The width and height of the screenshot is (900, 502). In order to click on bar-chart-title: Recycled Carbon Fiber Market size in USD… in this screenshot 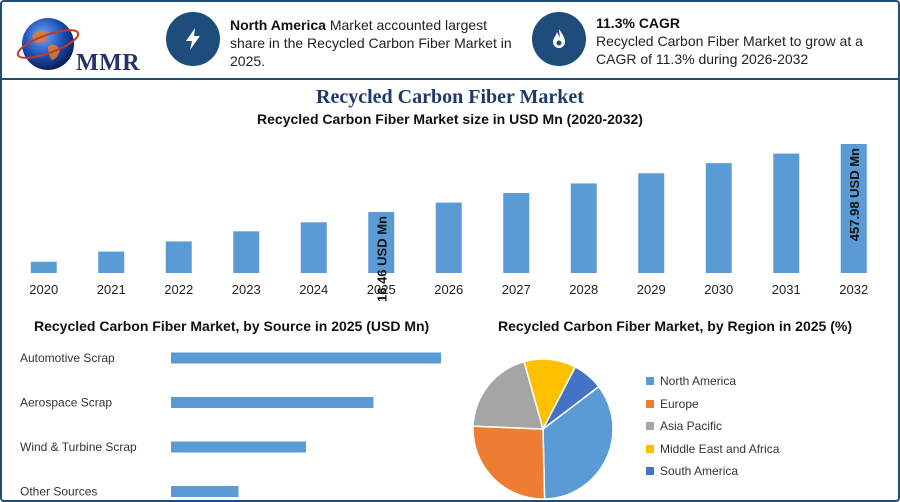, I will do `click(450, 119)`.